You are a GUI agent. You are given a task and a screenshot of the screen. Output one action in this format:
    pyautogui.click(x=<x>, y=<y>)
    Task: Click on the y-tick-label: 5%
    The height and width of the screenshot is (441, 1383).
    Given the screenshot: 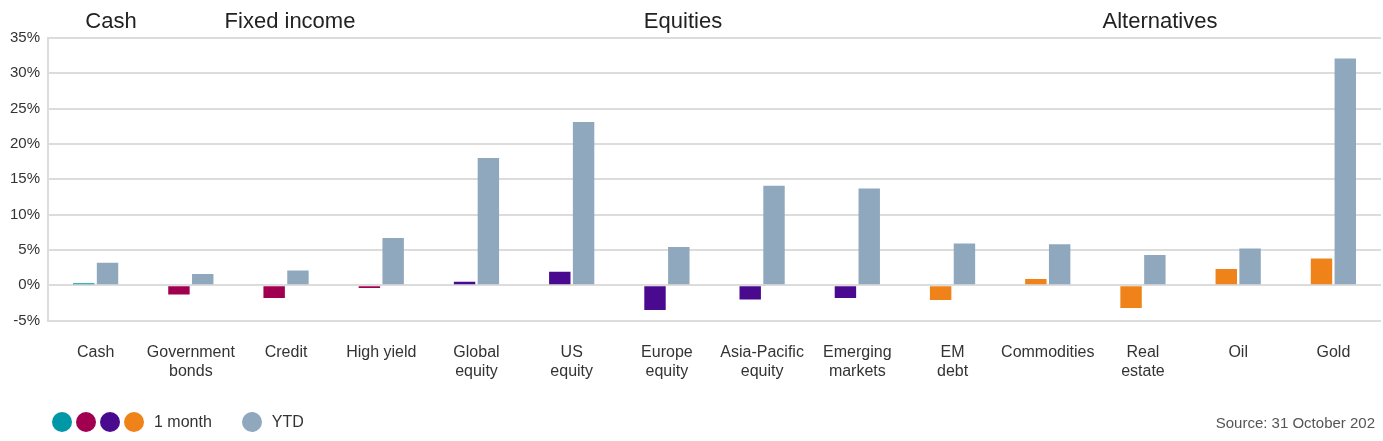 What is the action you would take?
    pyautogui.click(x=29, y=249)
    